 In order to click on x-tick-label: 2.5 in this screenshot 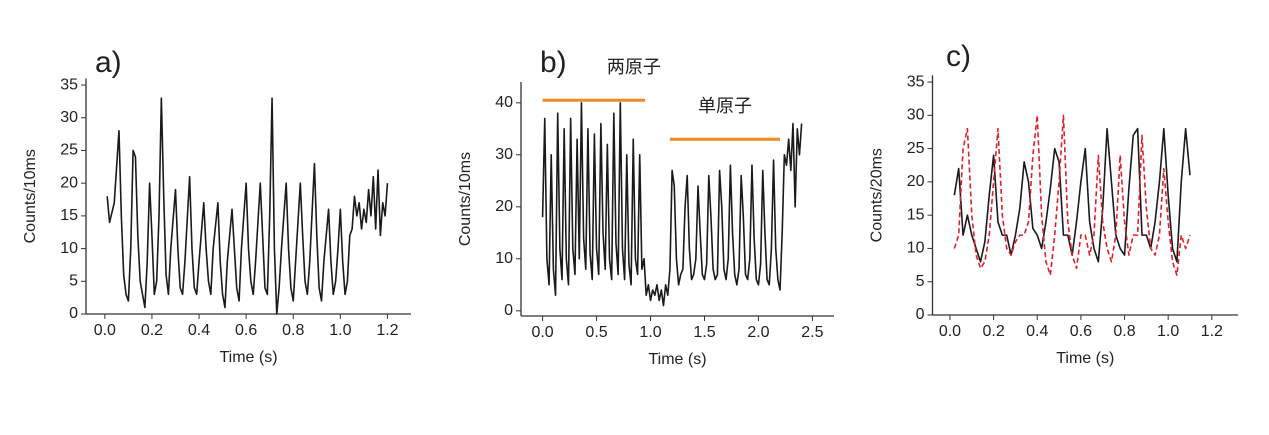, I will do `click(812, 332)`.